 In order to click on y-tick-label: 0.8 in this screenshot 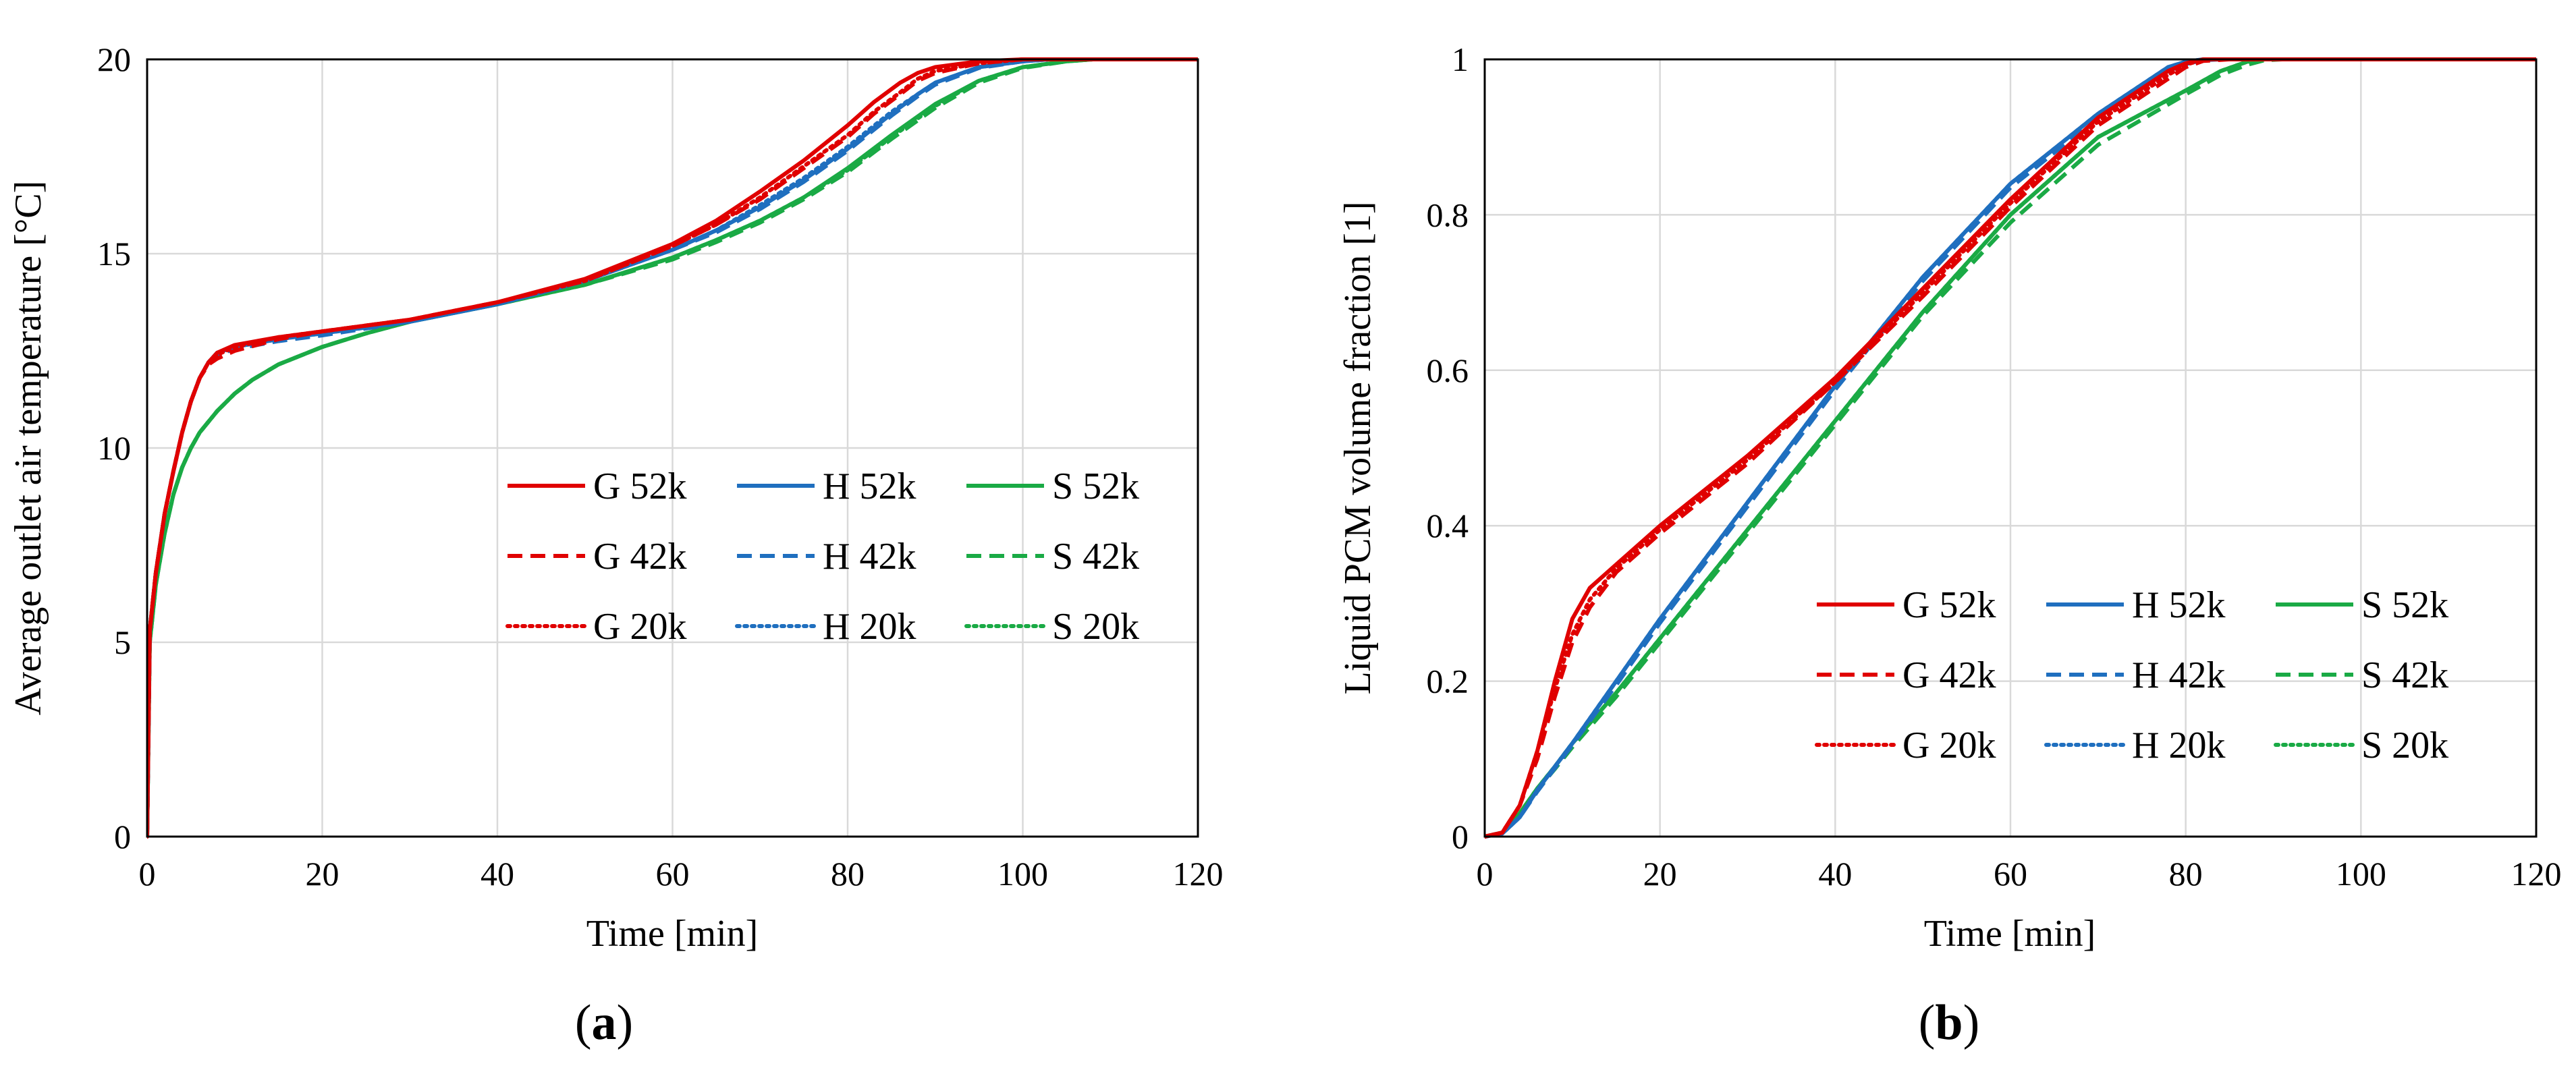, I will do `click(1448, 214)`.